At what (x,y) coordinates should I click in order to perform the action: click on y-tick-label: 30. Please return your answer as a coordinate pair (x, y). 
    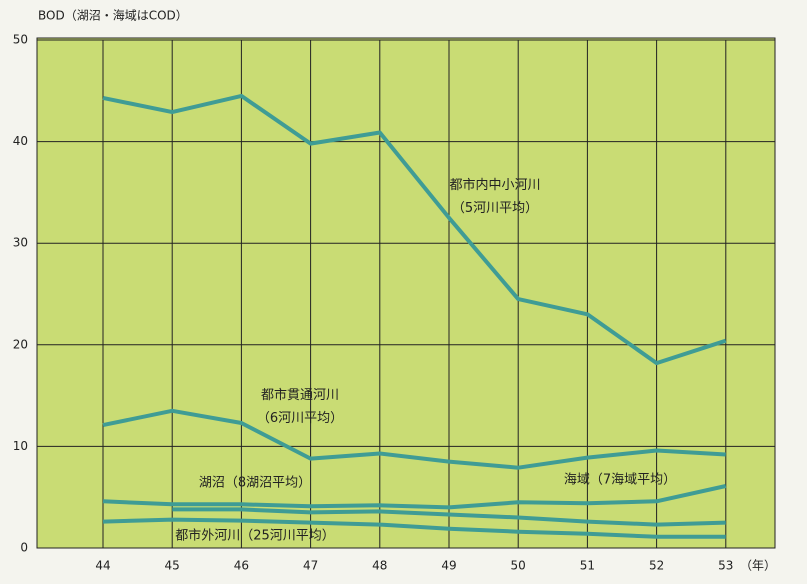
    Looking at the image, I should click on (20, 243).